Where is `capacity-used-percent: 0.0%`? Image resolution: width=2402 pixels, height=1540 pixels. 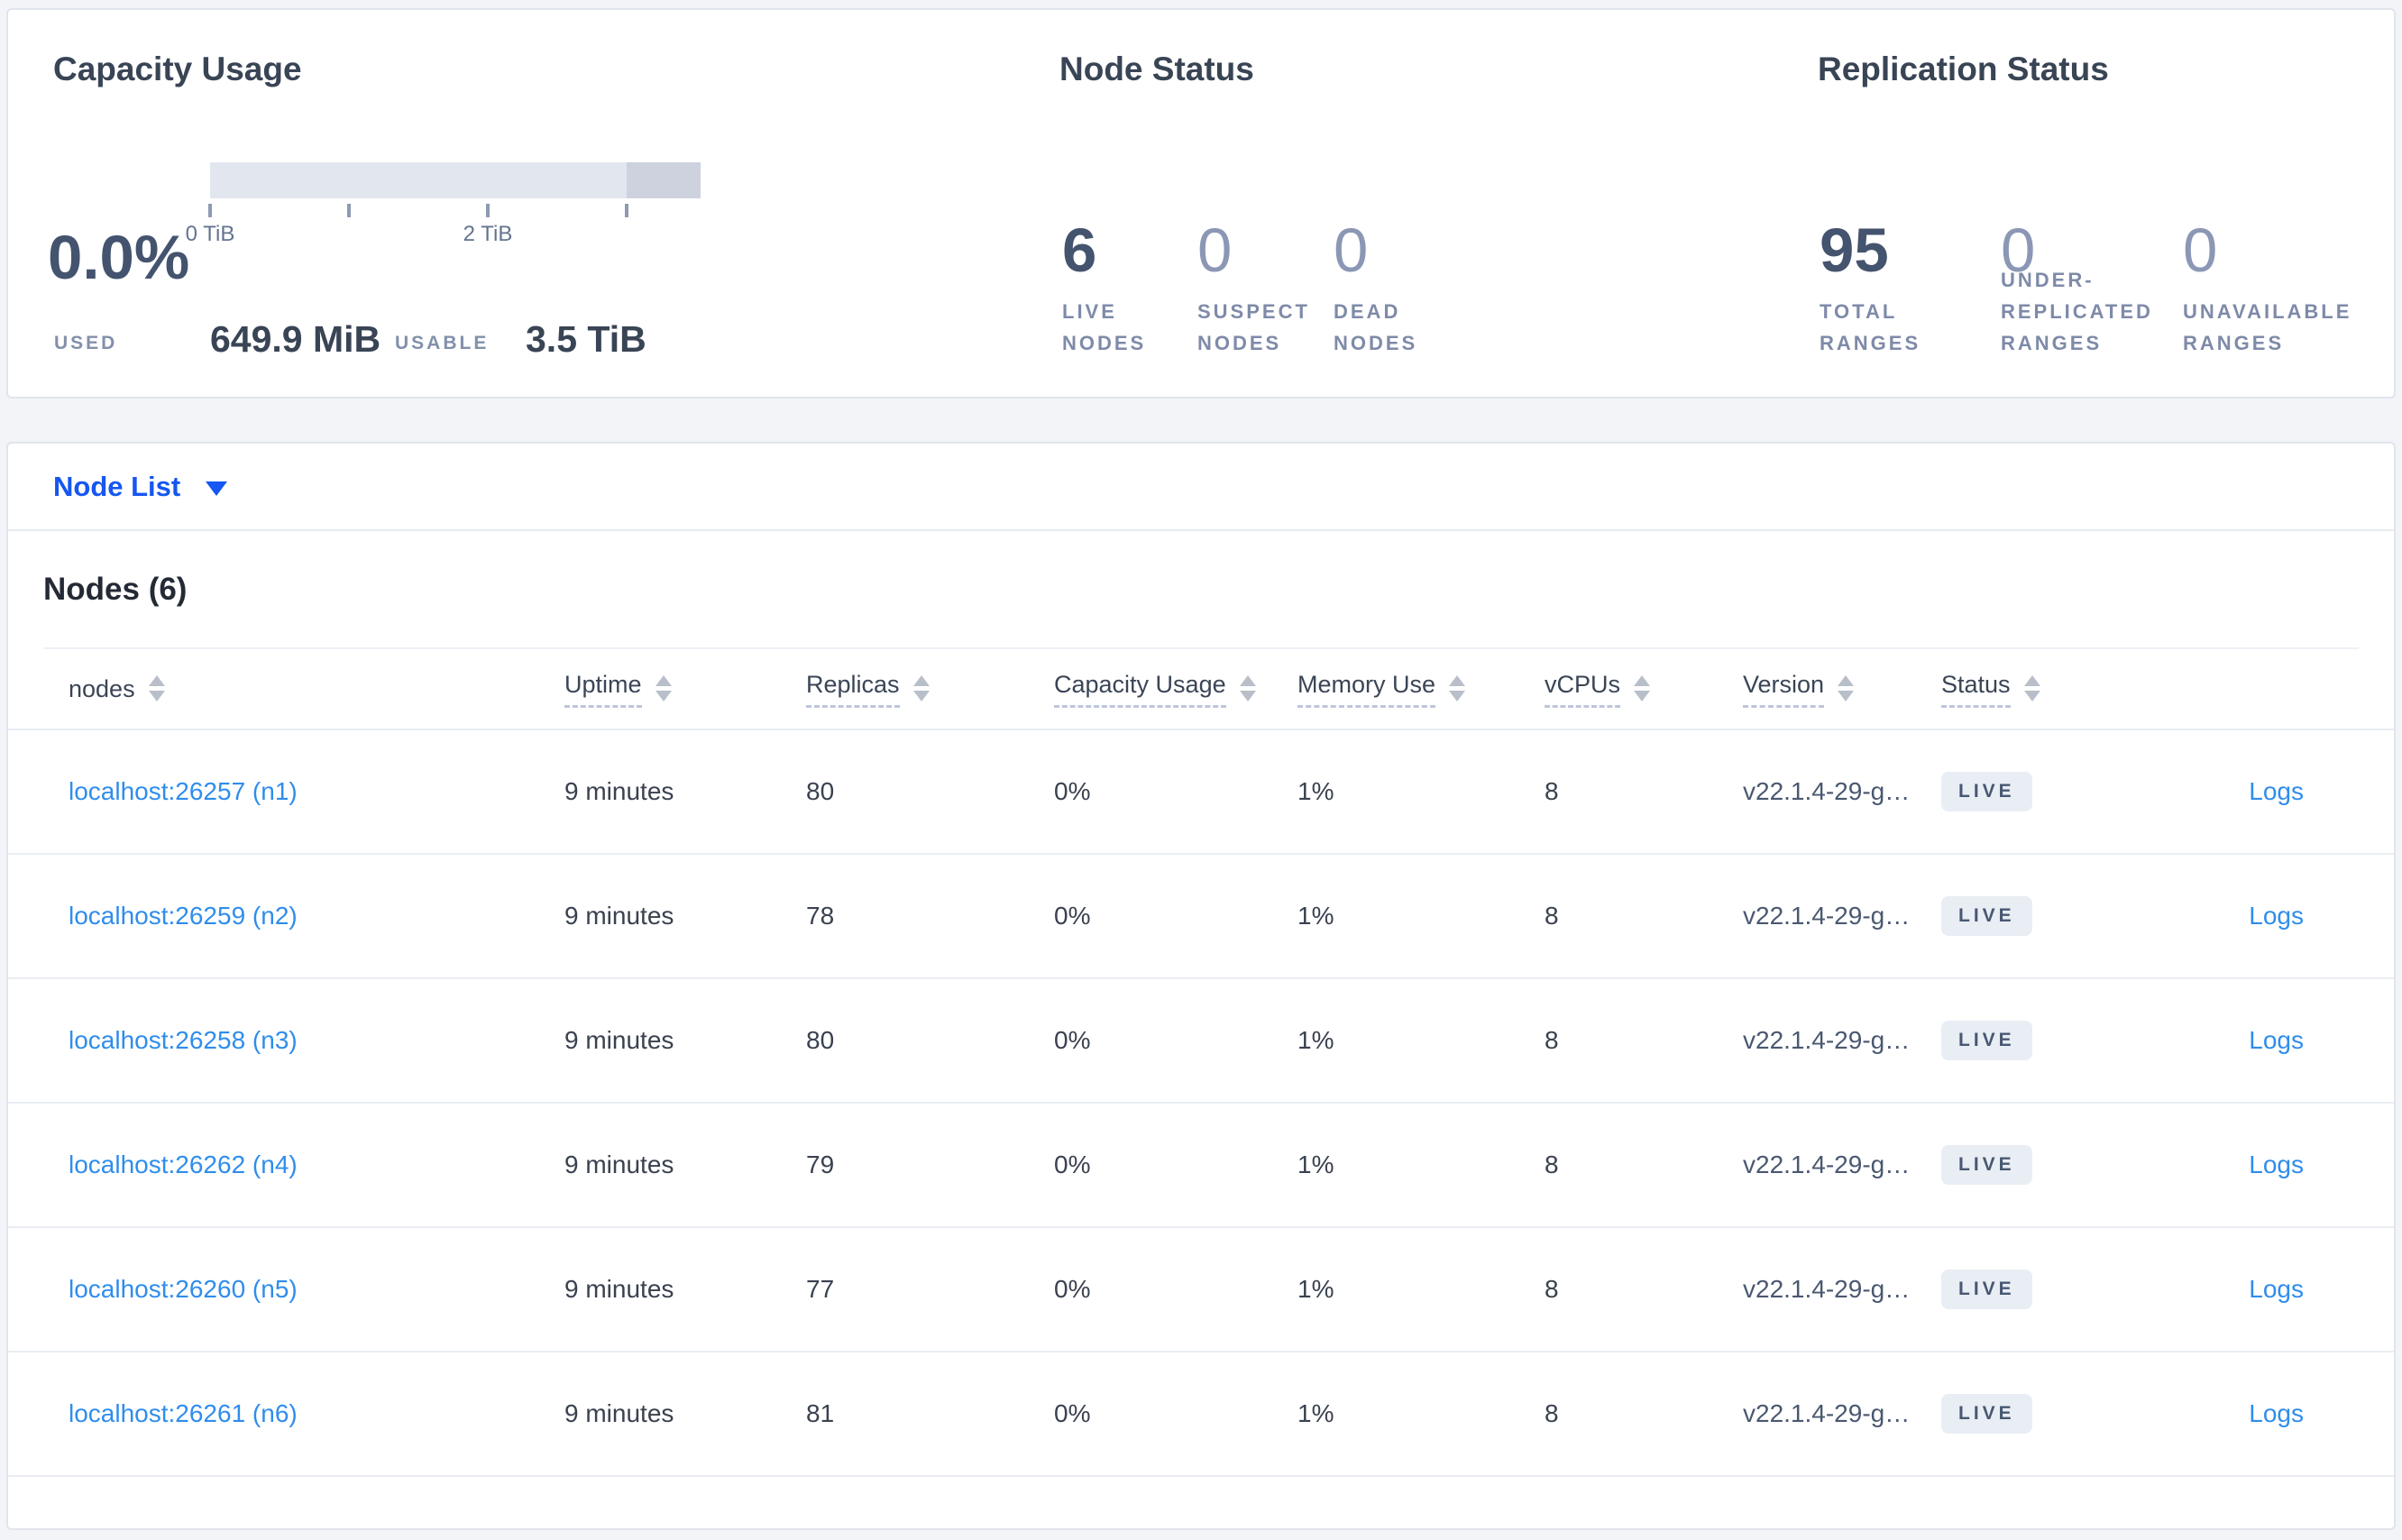
capacity-used-percent: 0.0% is located at coordinates (119, 258).